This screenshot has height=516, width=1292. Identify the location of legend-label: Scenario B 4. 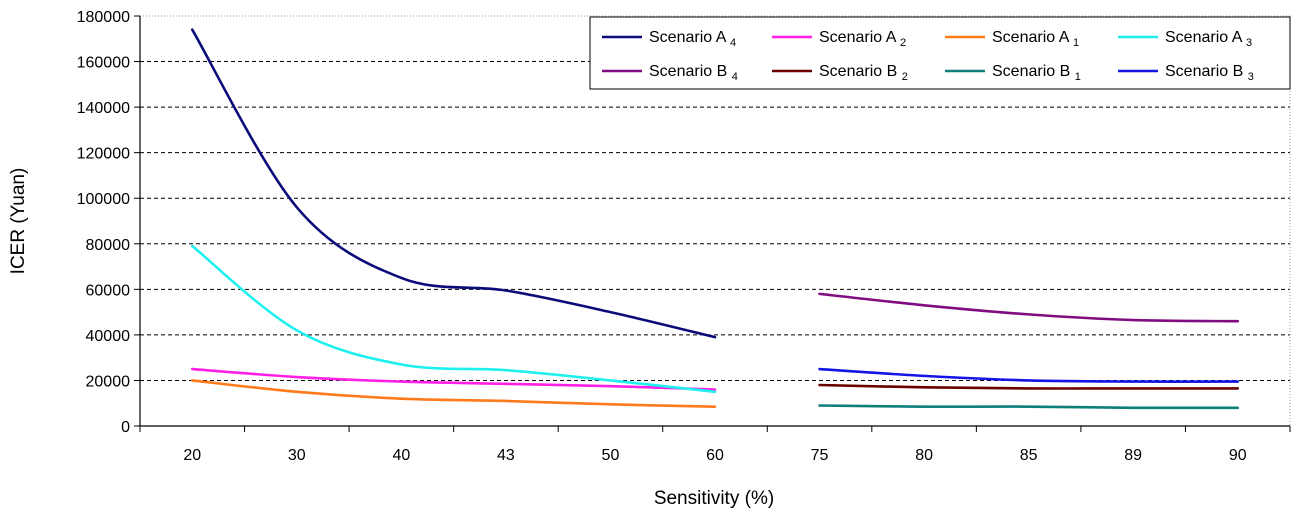
(693, 73).